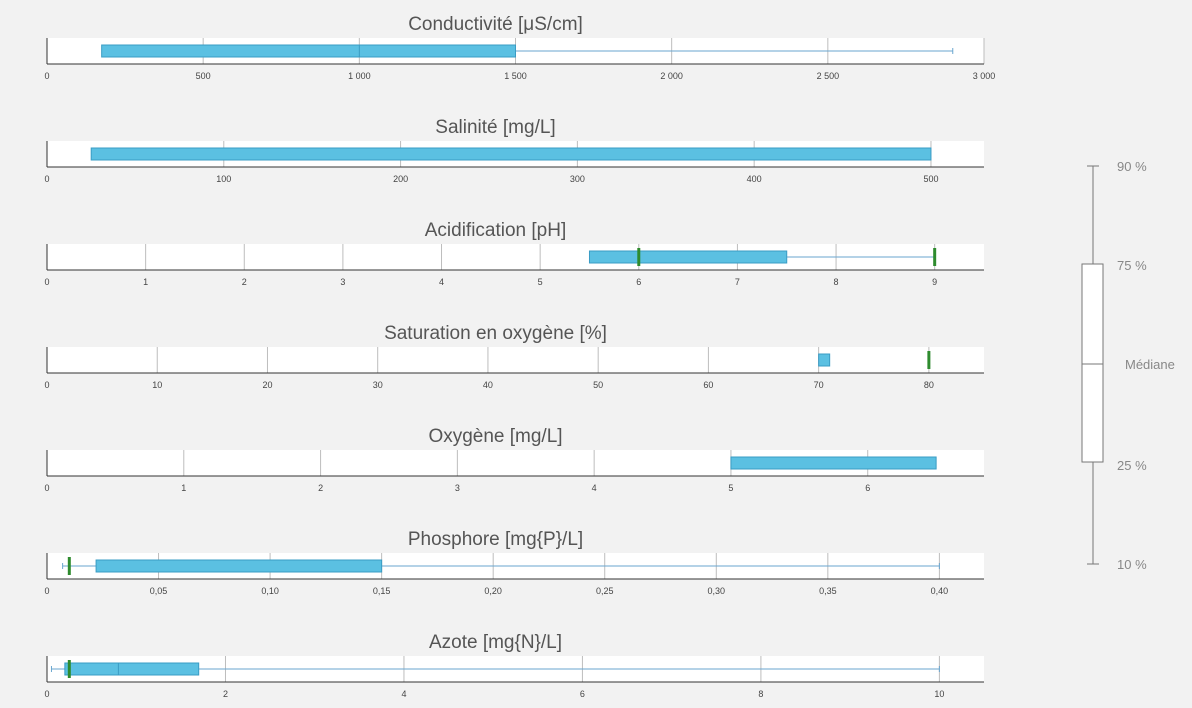  Describe the element at coordinates (400, 179) in the screenshot. I see `tick-label: 200` at that location.